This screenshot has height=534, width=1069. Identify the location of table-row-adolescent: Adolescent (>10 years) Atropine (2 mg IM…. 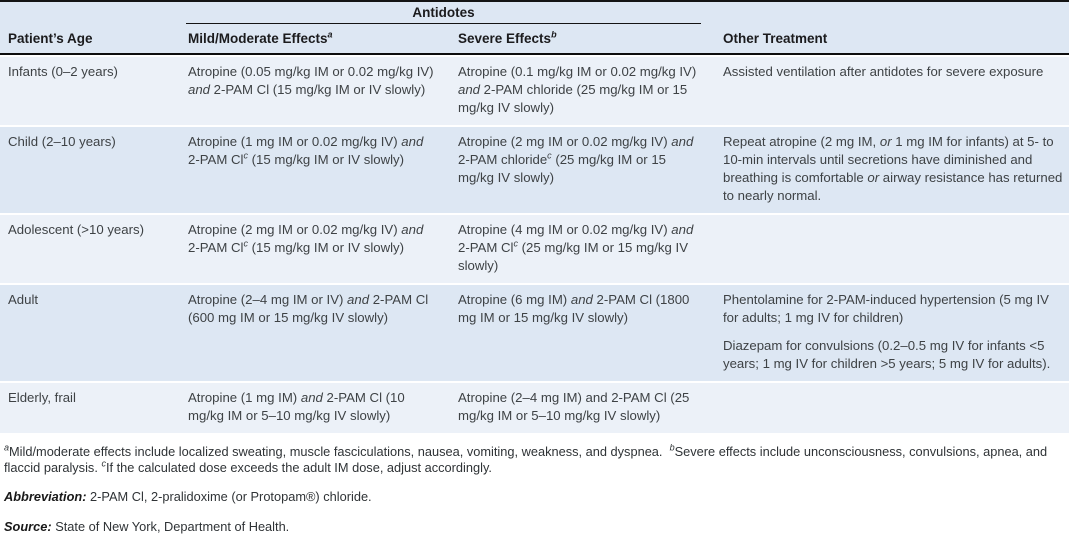
(534, 249).